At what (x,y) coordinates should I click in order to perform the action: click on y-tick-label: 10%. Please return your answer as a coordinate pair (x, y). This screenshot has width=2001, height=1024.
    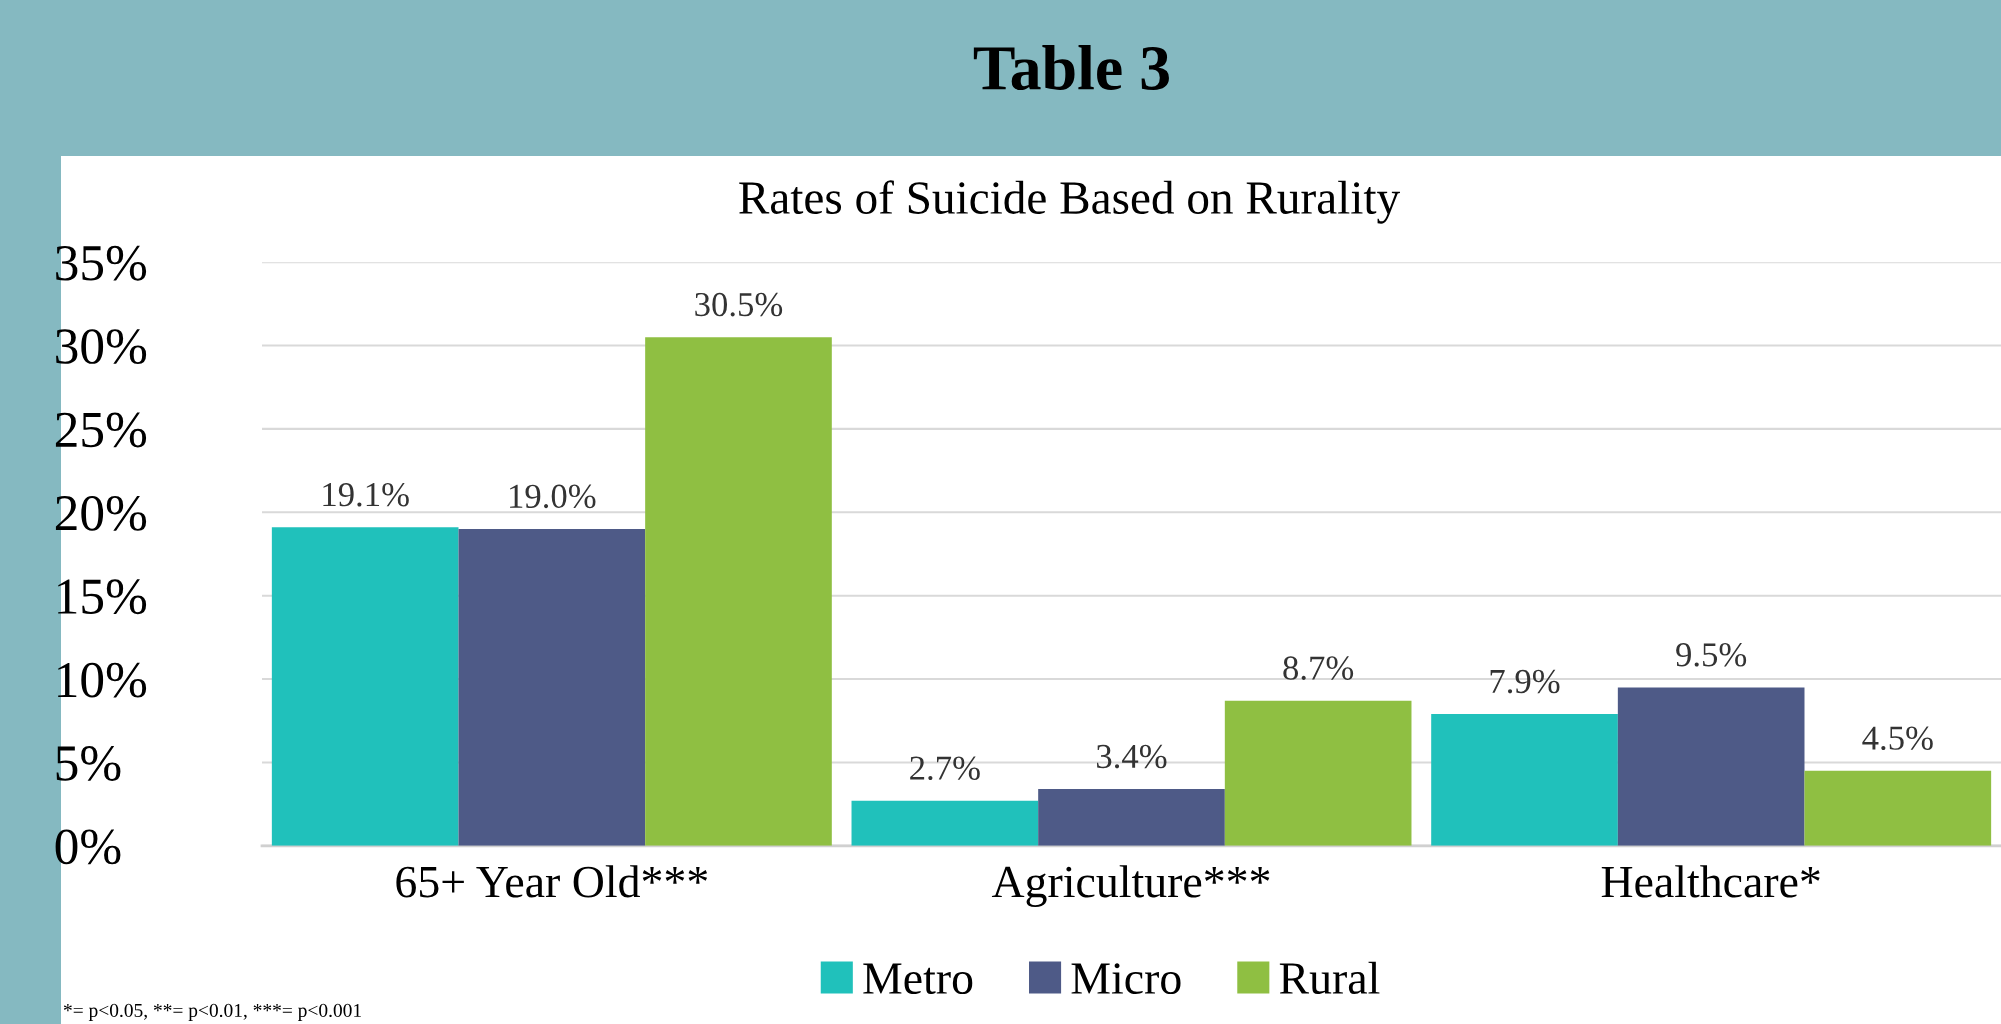
    Looking at the image, I should click on (102, 680).